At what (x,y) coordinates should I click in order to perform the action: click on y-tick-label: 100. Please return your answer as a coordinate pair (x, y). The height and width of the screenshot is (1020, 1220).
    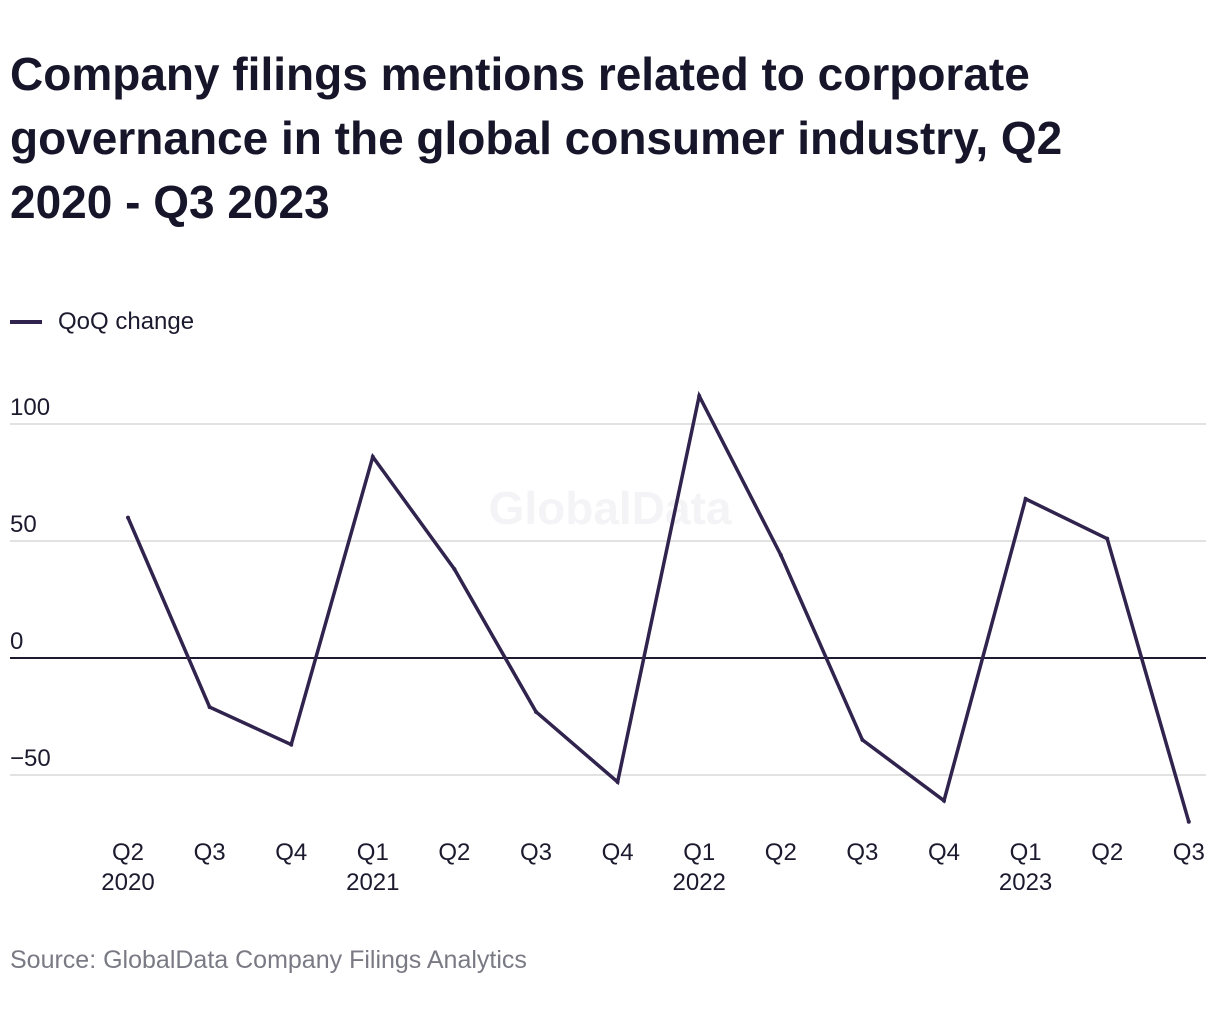
    Looking at the image, I should click on (30, 407).